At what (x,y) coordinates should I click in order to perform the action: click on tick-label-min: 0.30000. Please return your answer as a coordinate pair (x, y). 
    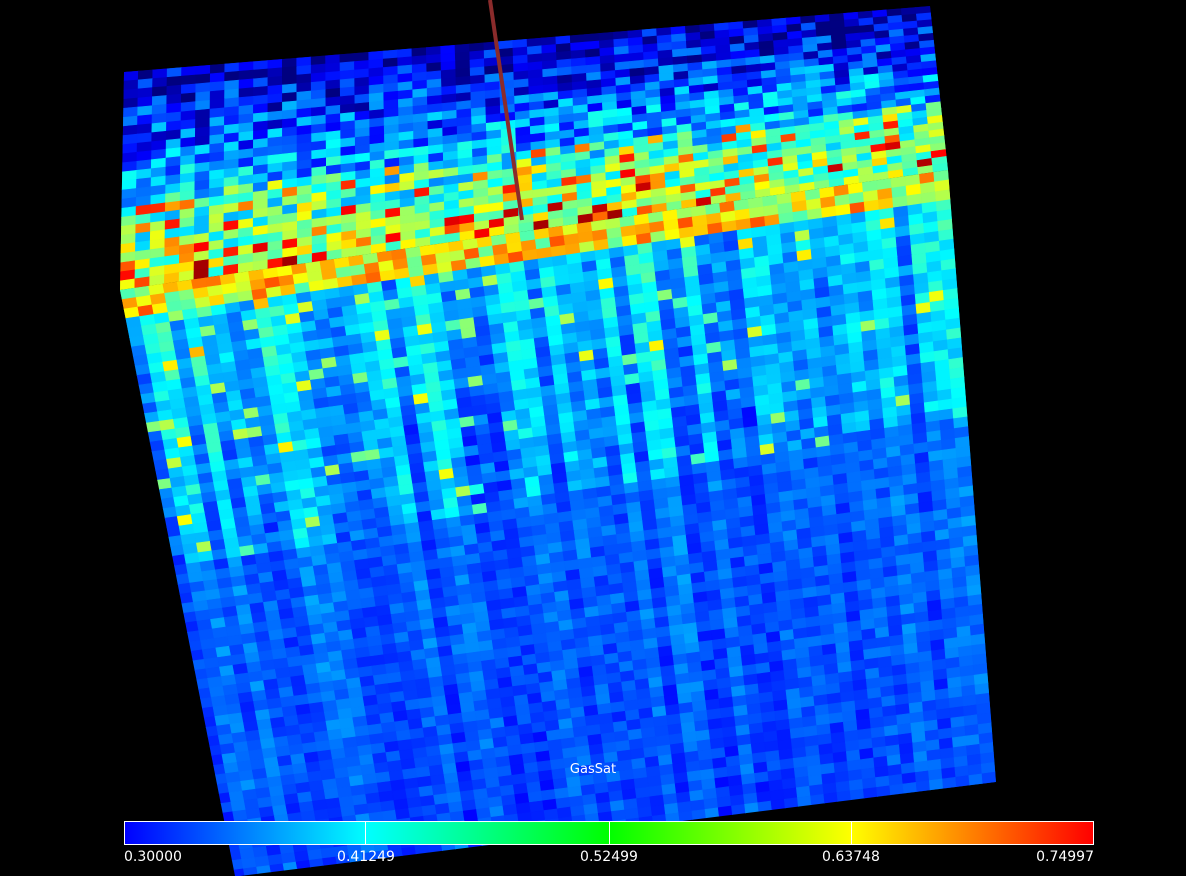
    Looking at the image, I should click on (153, 857).